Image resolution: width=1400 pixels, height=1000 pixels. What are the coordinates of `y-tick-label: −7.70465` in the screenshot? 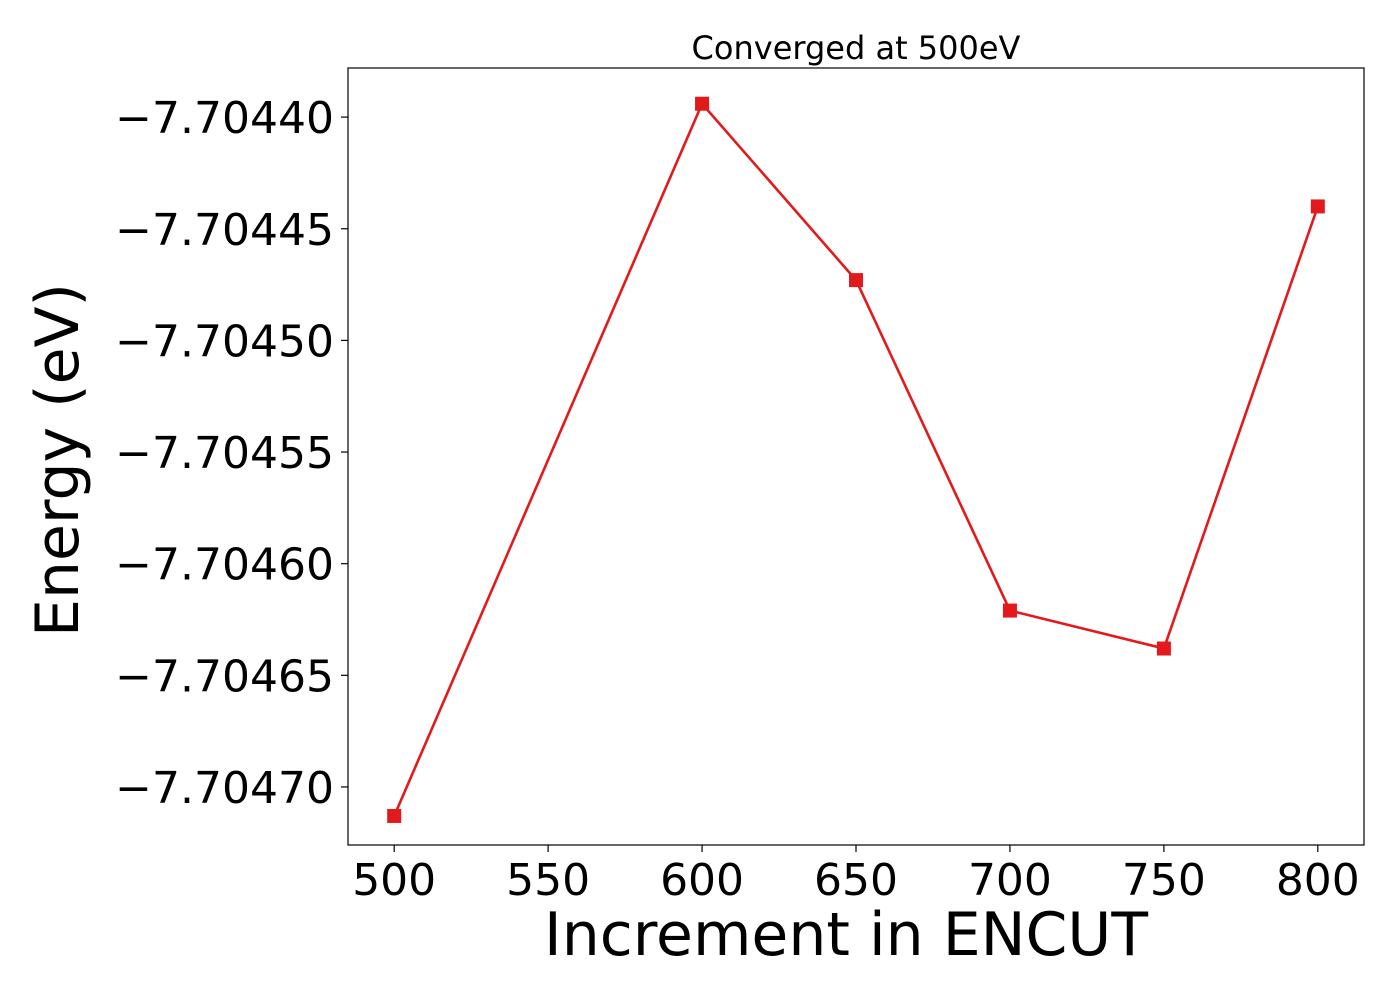 It's located at (224, 676).